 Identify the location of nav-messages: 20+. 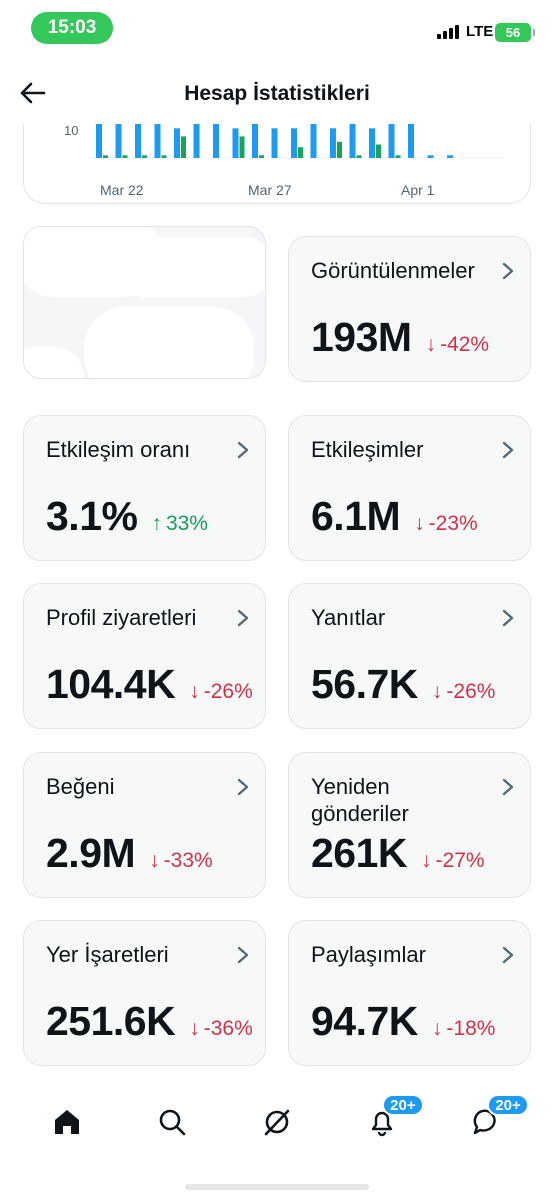
(493, 1122).